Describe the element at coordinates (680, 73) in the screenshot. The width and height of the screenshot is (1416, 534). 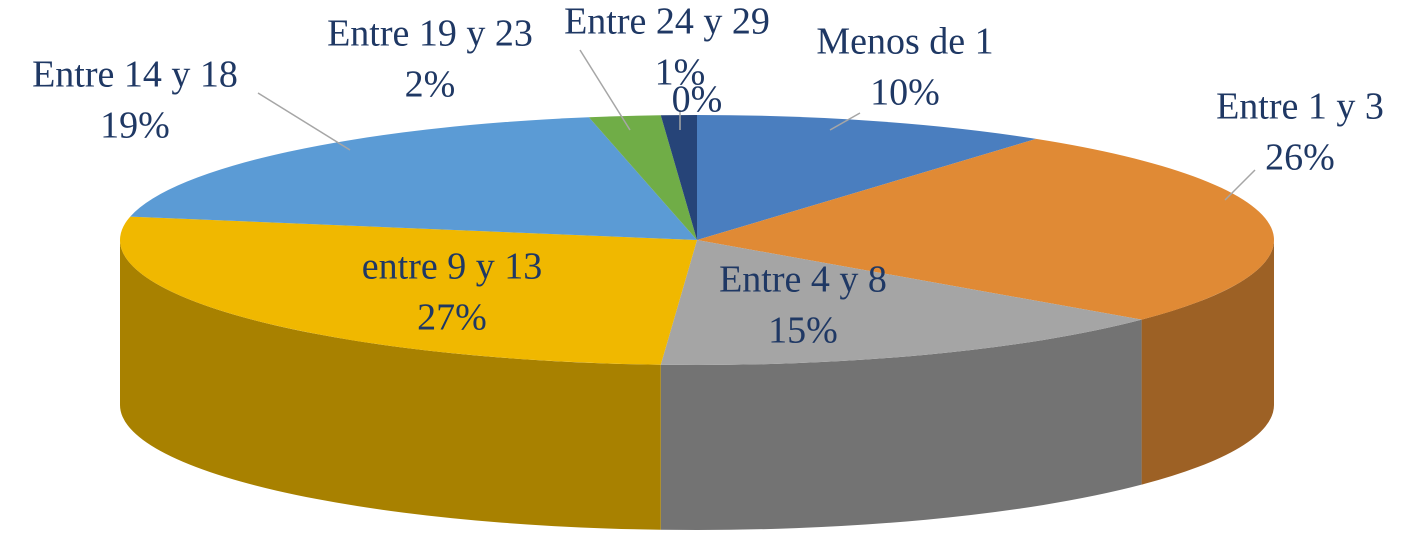
I see `slice-value-label: 1%` at that location.